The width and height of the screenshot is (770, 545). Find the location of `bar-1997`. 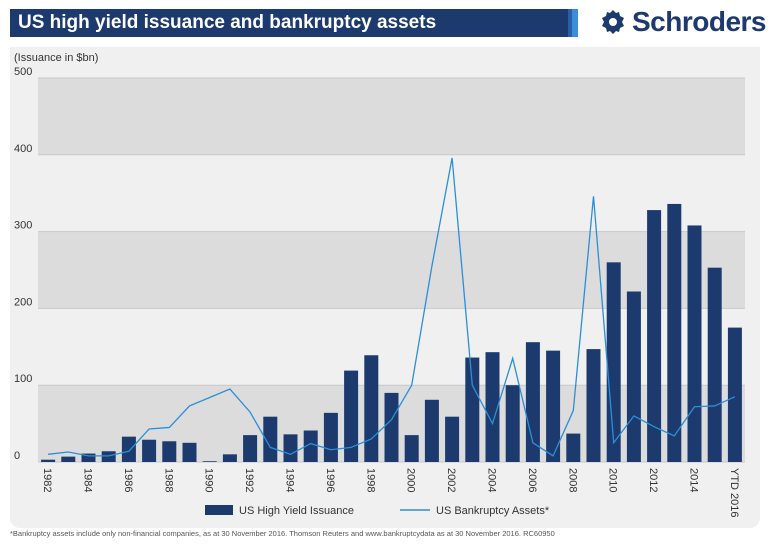

bar-1997 is located at coordinates (351, 416).